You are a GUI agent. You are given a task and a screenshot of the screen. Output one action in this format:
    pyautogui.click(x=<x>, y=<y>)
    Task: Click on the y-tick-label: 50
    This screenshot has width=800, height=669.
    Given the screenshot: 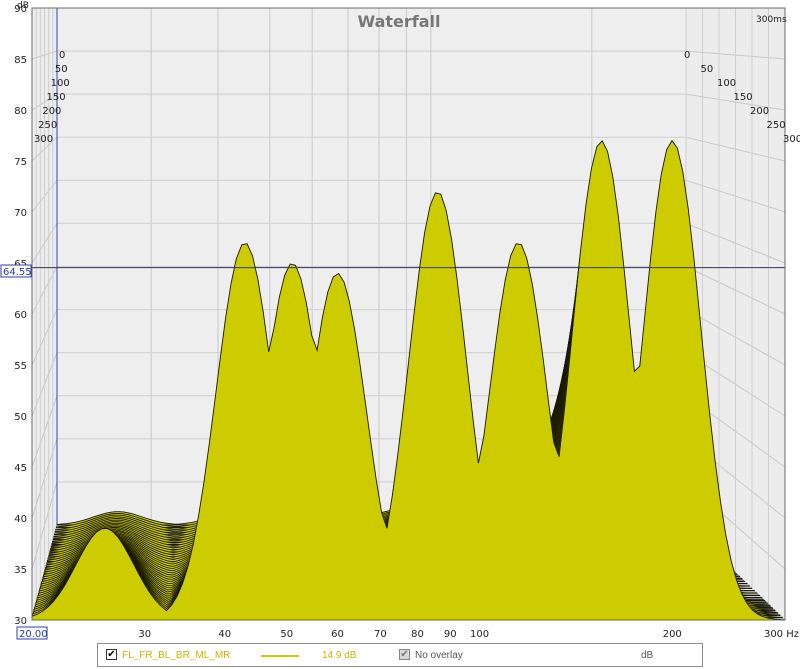 What is the action you would take?
    pyautogui.click(x=20, y=417)
    